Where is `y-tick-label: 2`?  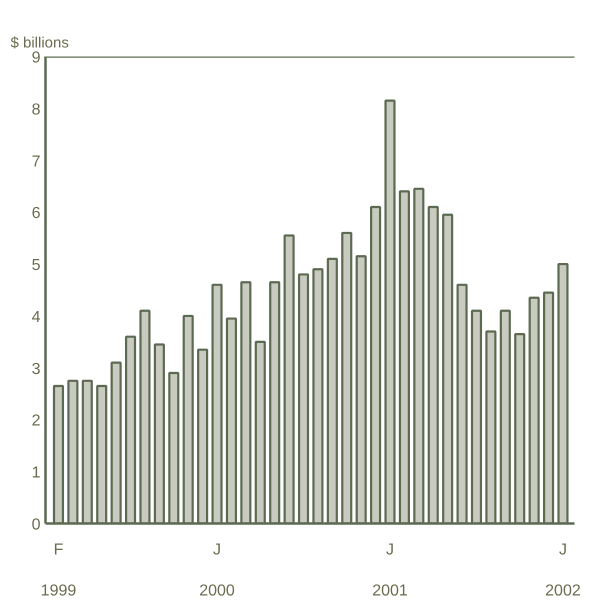
y-tick-label: 2 is located at coordinates (36, 421).